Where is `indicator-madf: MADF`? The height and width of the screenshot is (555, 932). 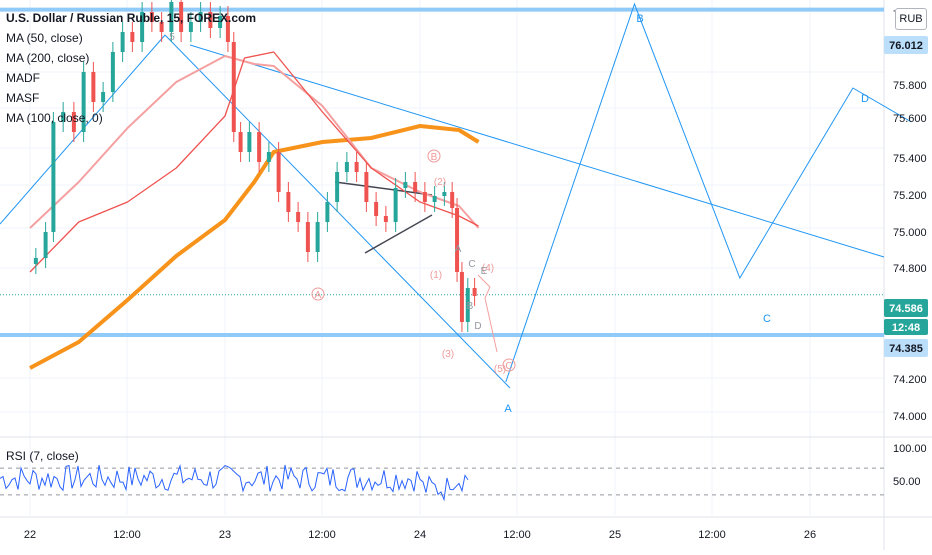
indicator-madf: MADF is located at coordinates (23, 78).